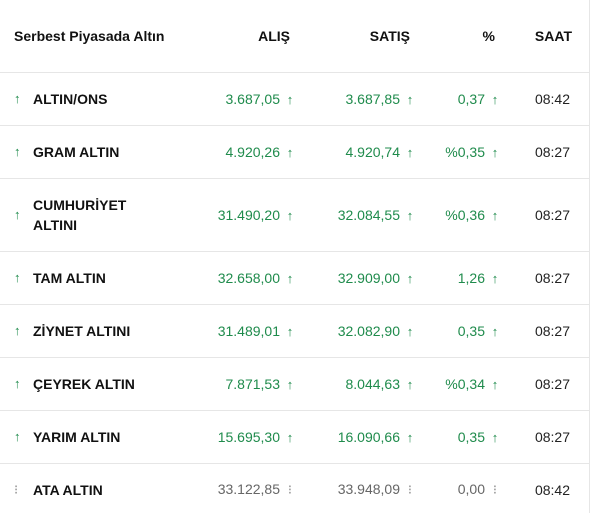 This screenshot has width=592, height=516. Describe the element at coordinates (368, 330) in the screenshot. I see `row-sell-value: 32.082,90` at that location.